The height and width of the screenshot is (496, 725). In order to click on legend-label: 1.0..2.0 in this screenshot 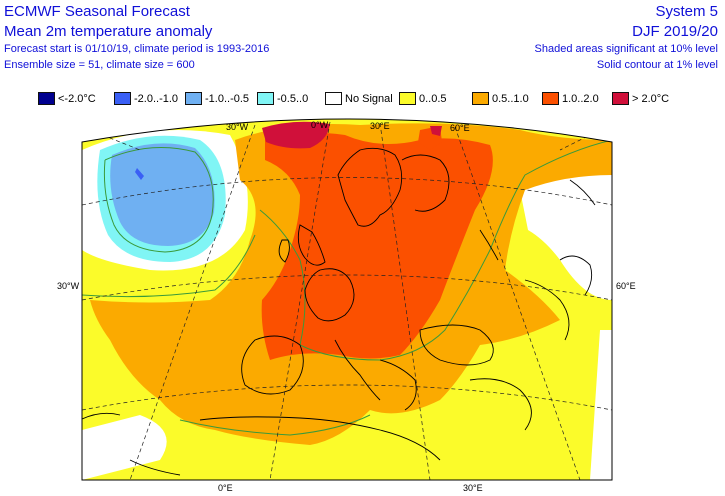, I will do `click(580, 99)`.